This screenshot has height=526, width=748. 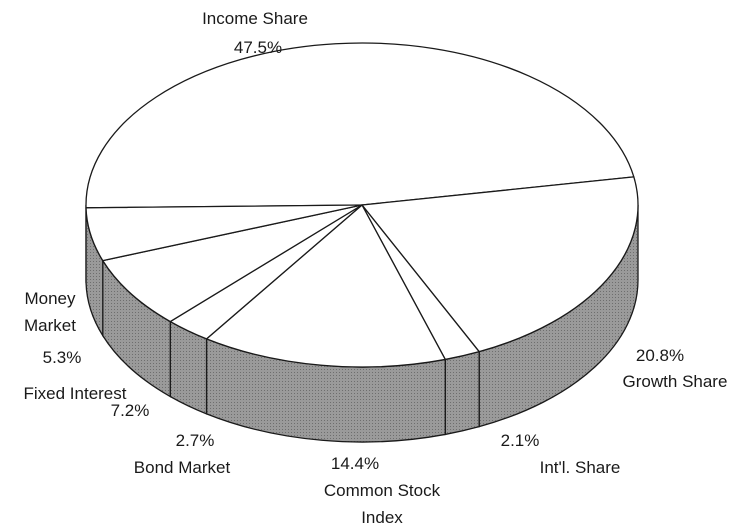 What do you see at coordinates (130, 410) in the screenshot?
I see `value-label: 7.2%` at bounding box center [130, 410].